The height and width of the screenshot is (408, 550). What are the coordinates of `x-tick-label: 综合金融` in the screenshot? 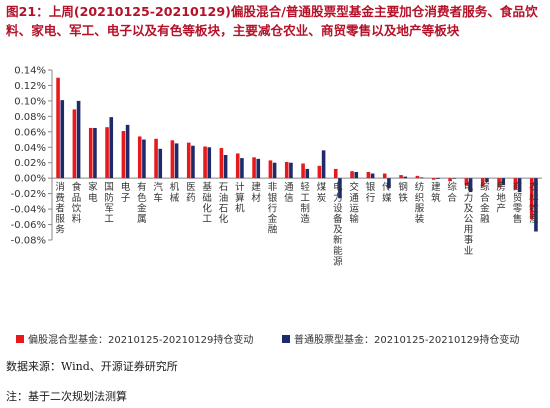 It's located at (485, 203).